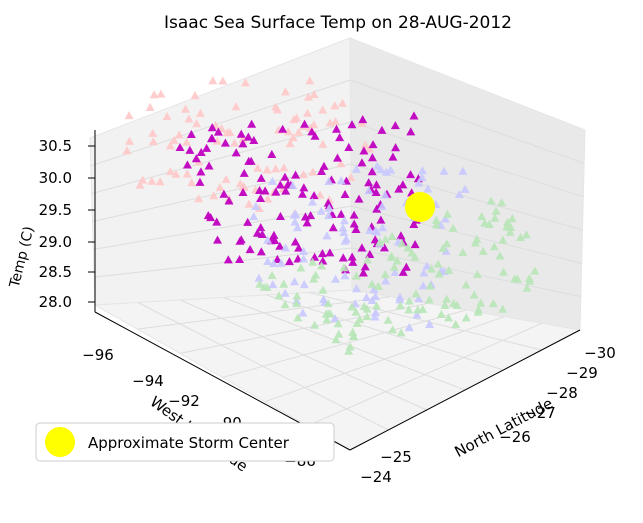  What do you see at coordinates (60, 442) in the screenshot?
I see `legend-marker` at bounding box center [60, 442].